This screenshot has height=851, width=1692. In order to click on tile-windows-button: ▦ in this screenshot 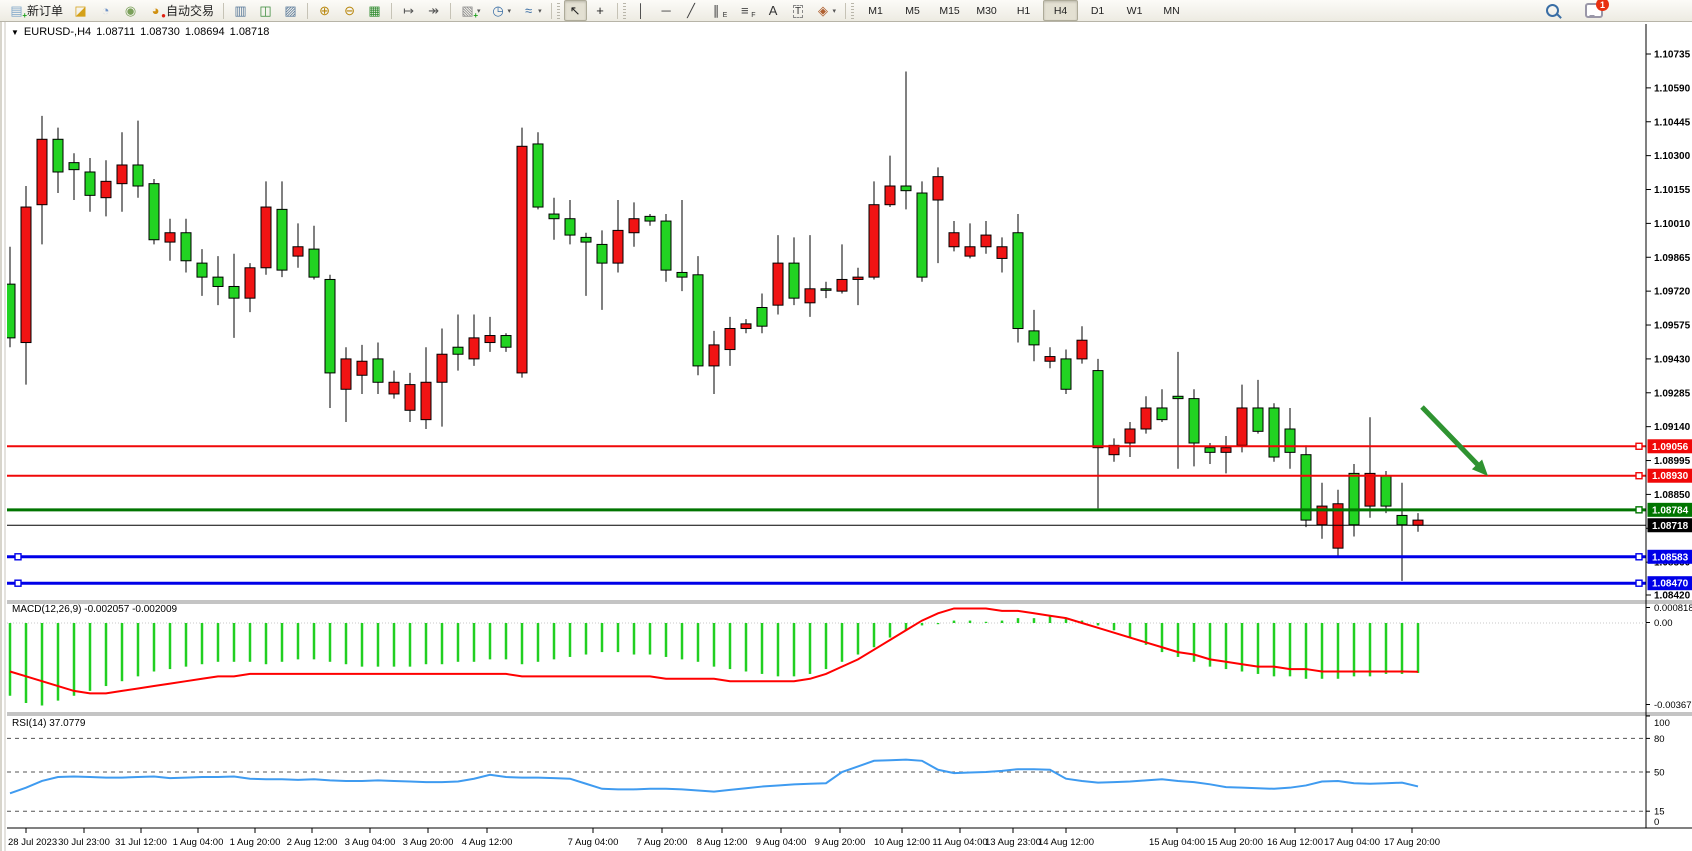, I will do `click(374, 10)`.